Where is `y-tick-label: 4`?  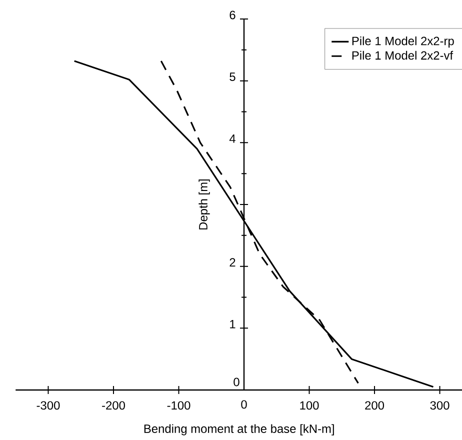 y-tick-label: 4 is located at coordinates (232, 138).